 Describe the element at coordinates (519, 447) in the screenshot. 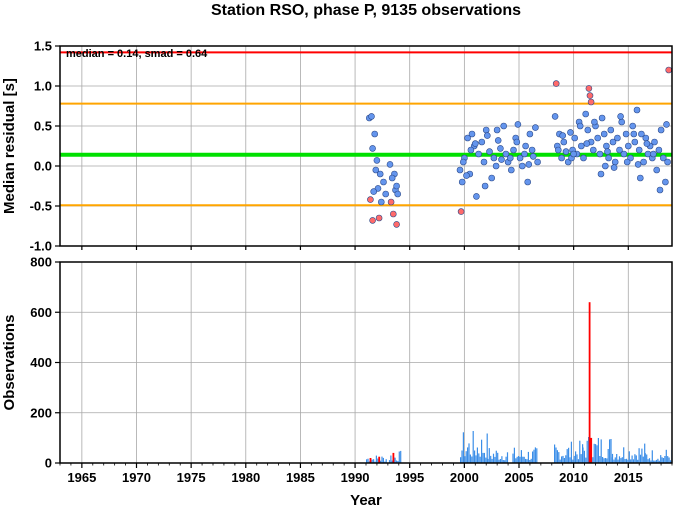

I see `observation-bars` at that location.